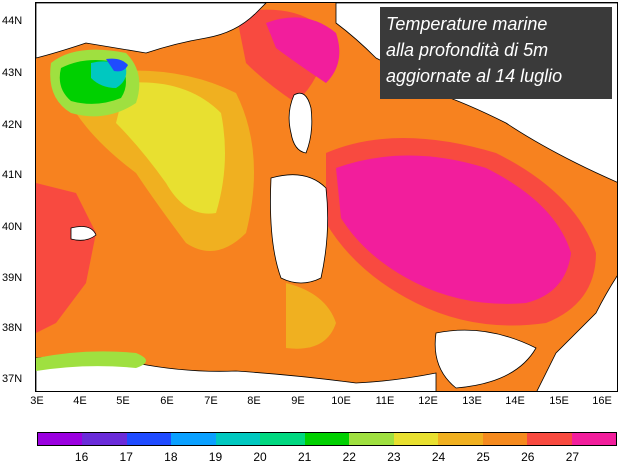  Describe the element at coordinates (81, 457) in the screenshot. I see `legend-label: 16` at that location.